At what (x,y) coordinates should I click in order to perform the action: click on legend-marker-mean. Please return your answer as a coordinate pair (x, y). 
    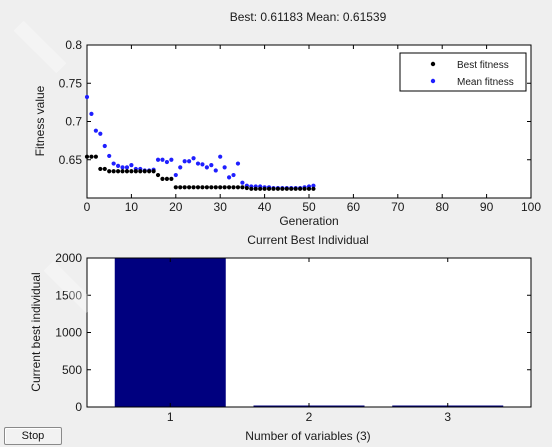
    Looking at the image, I should click on (433, 81).